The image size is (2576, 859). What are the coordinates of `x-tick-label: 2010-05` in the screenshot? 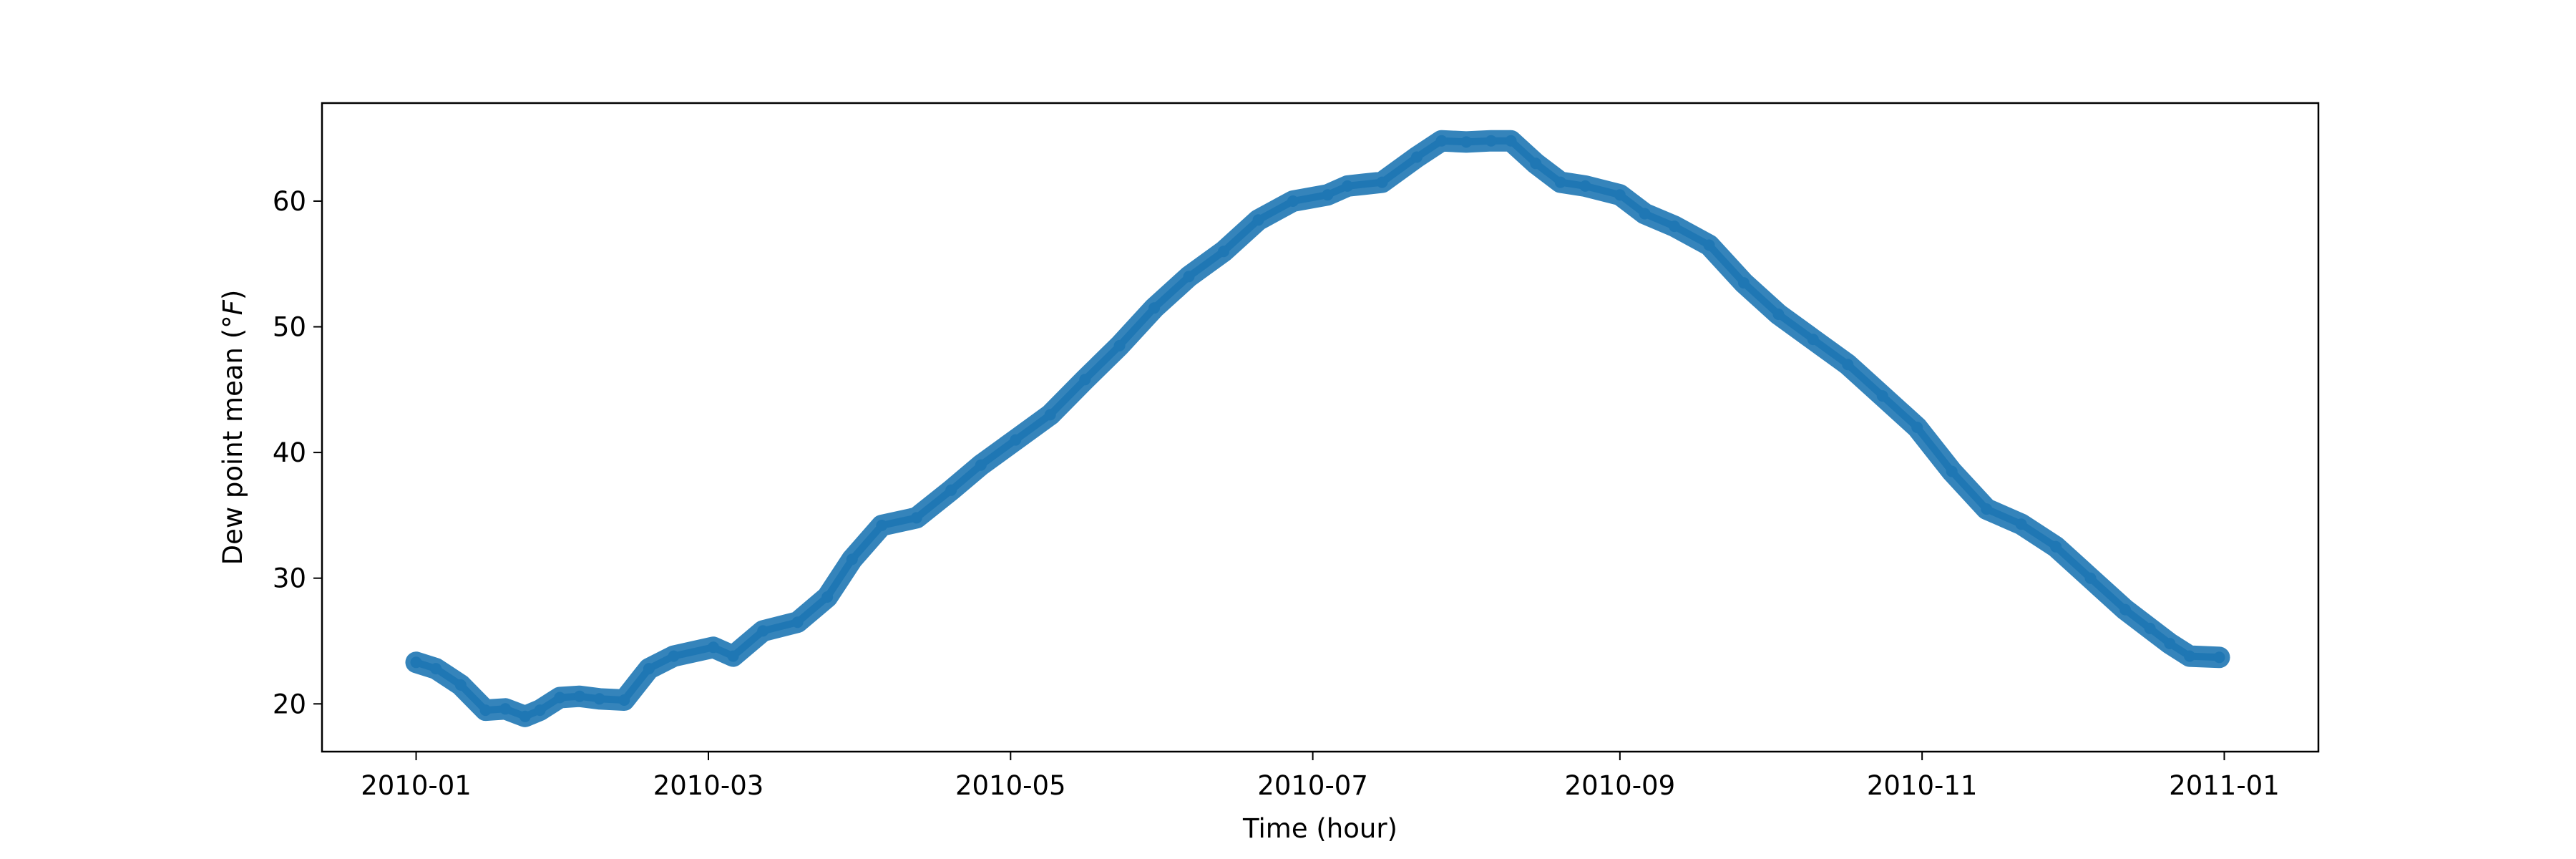 It's located at (1010, 785).